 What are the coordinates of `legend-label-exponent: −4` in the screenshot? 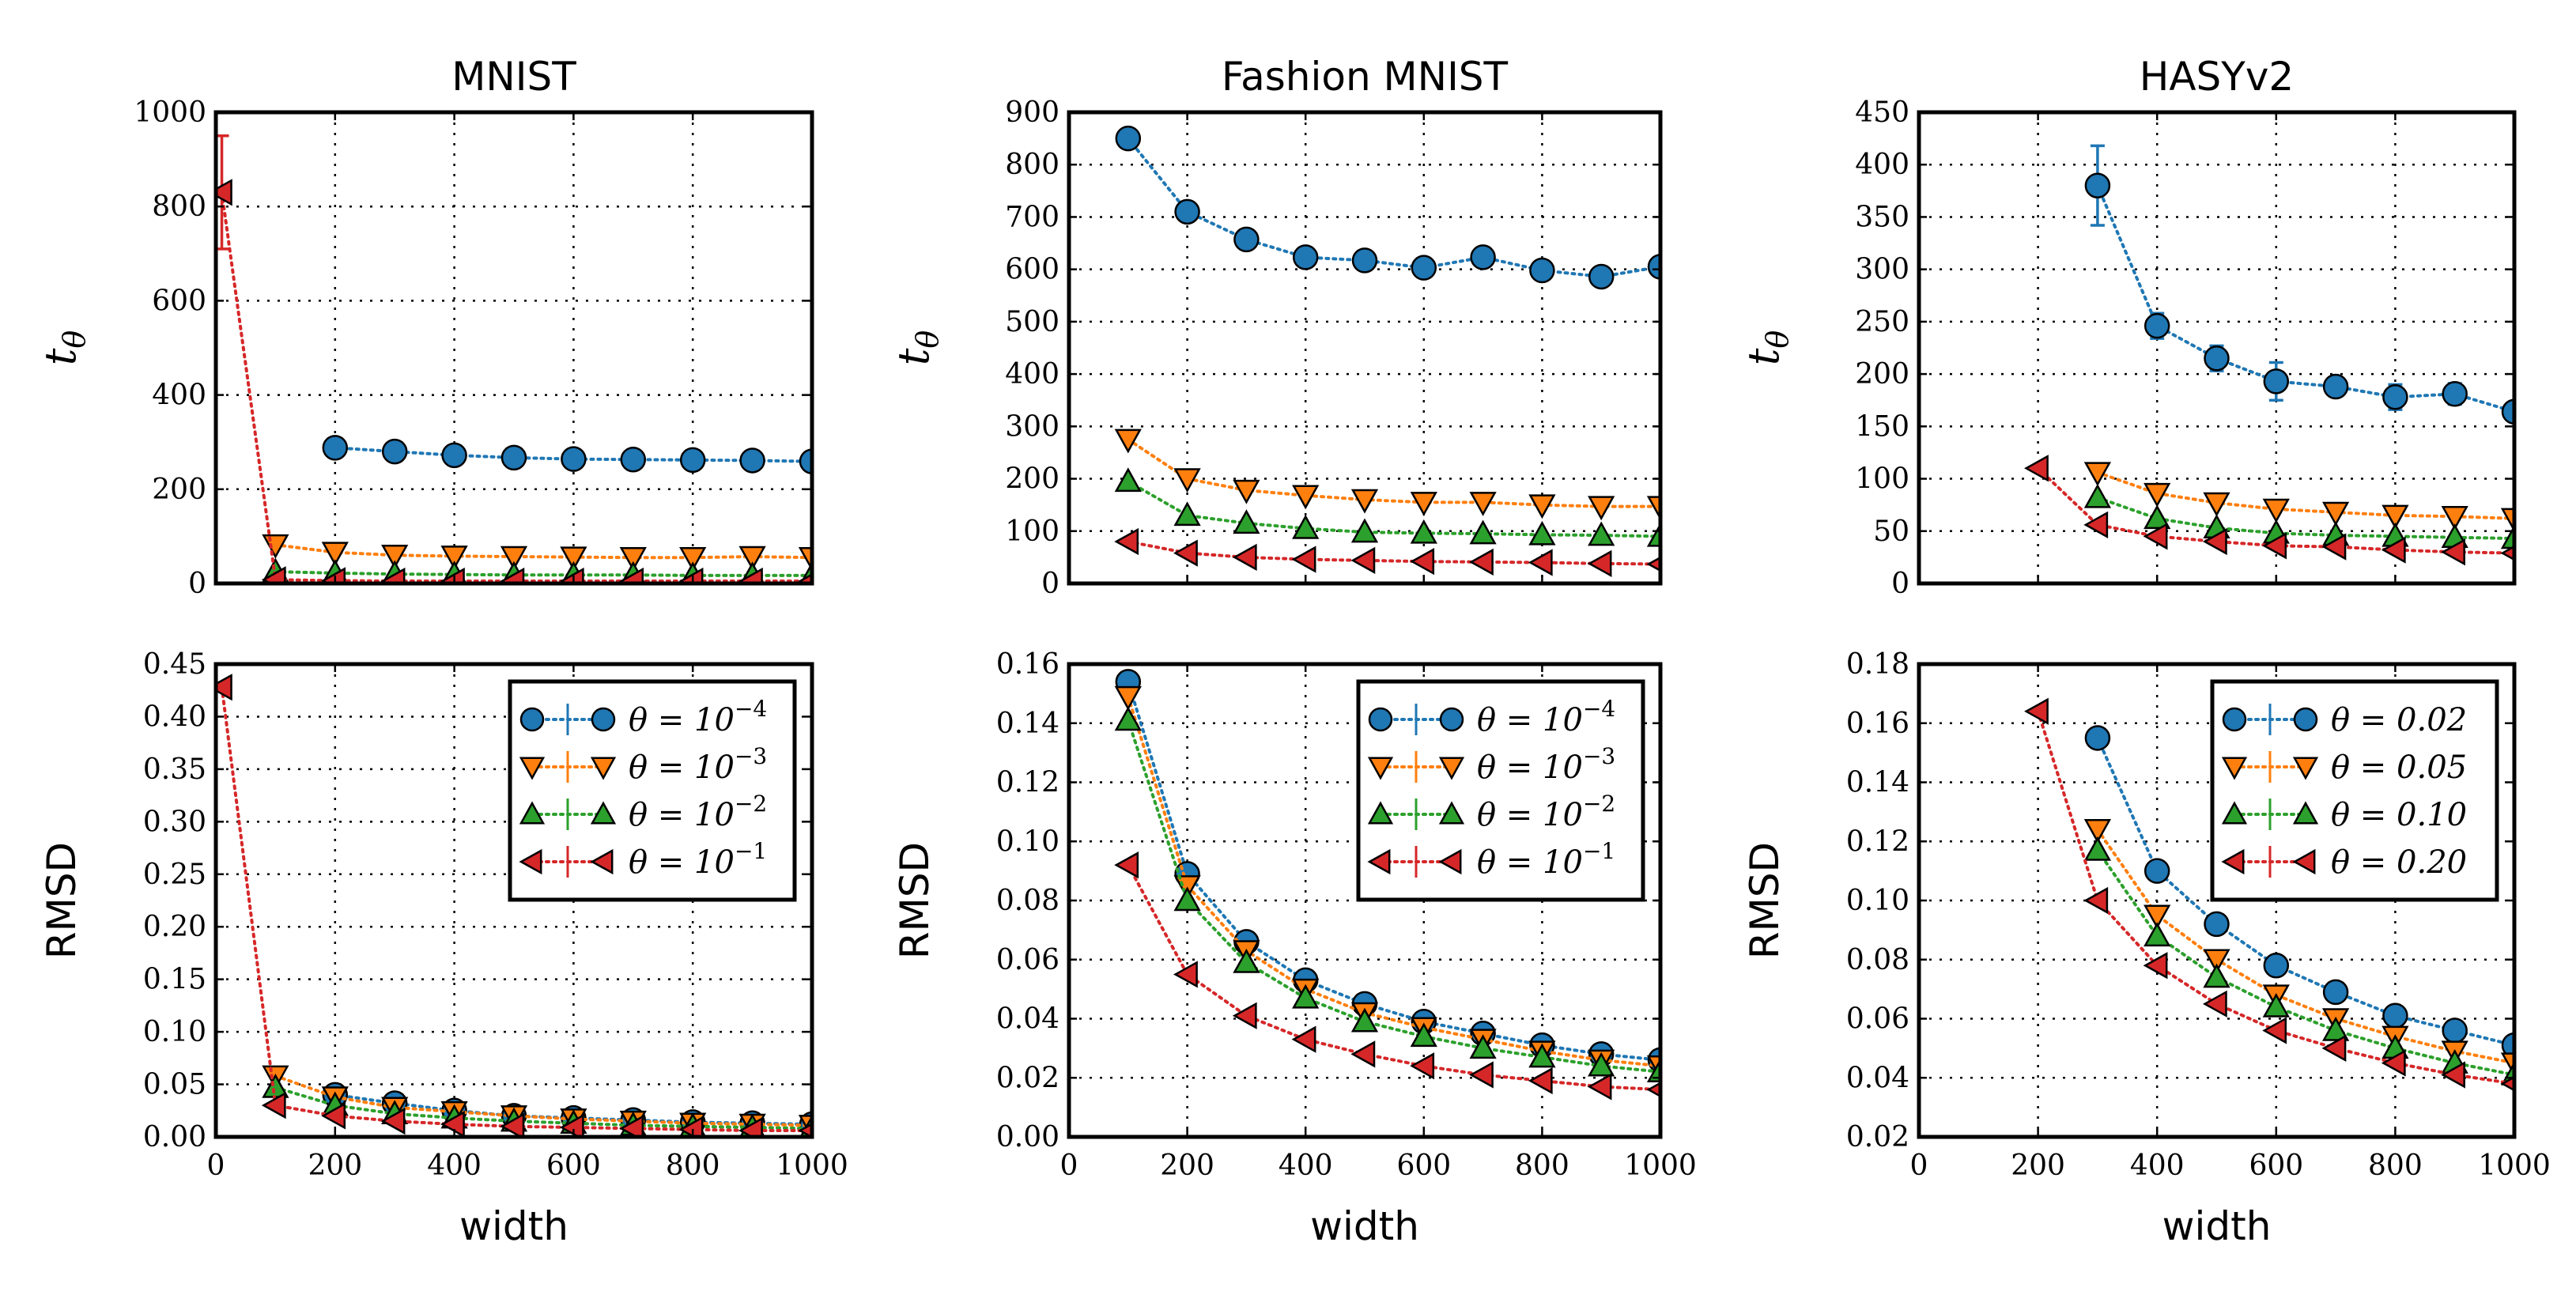 It's located at (751, 709).